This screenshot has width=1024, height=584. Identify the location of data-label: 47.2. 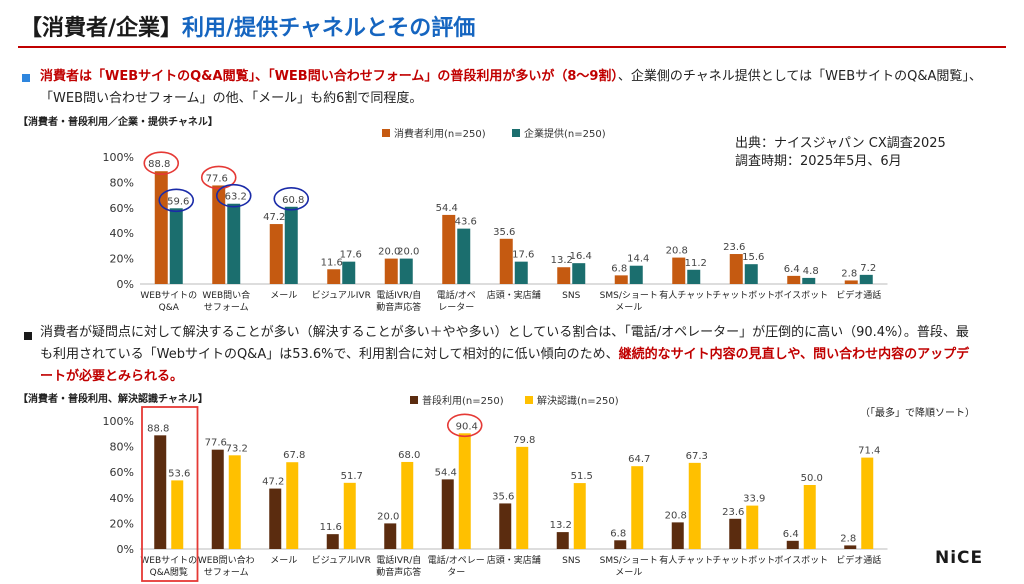
(273, 482).